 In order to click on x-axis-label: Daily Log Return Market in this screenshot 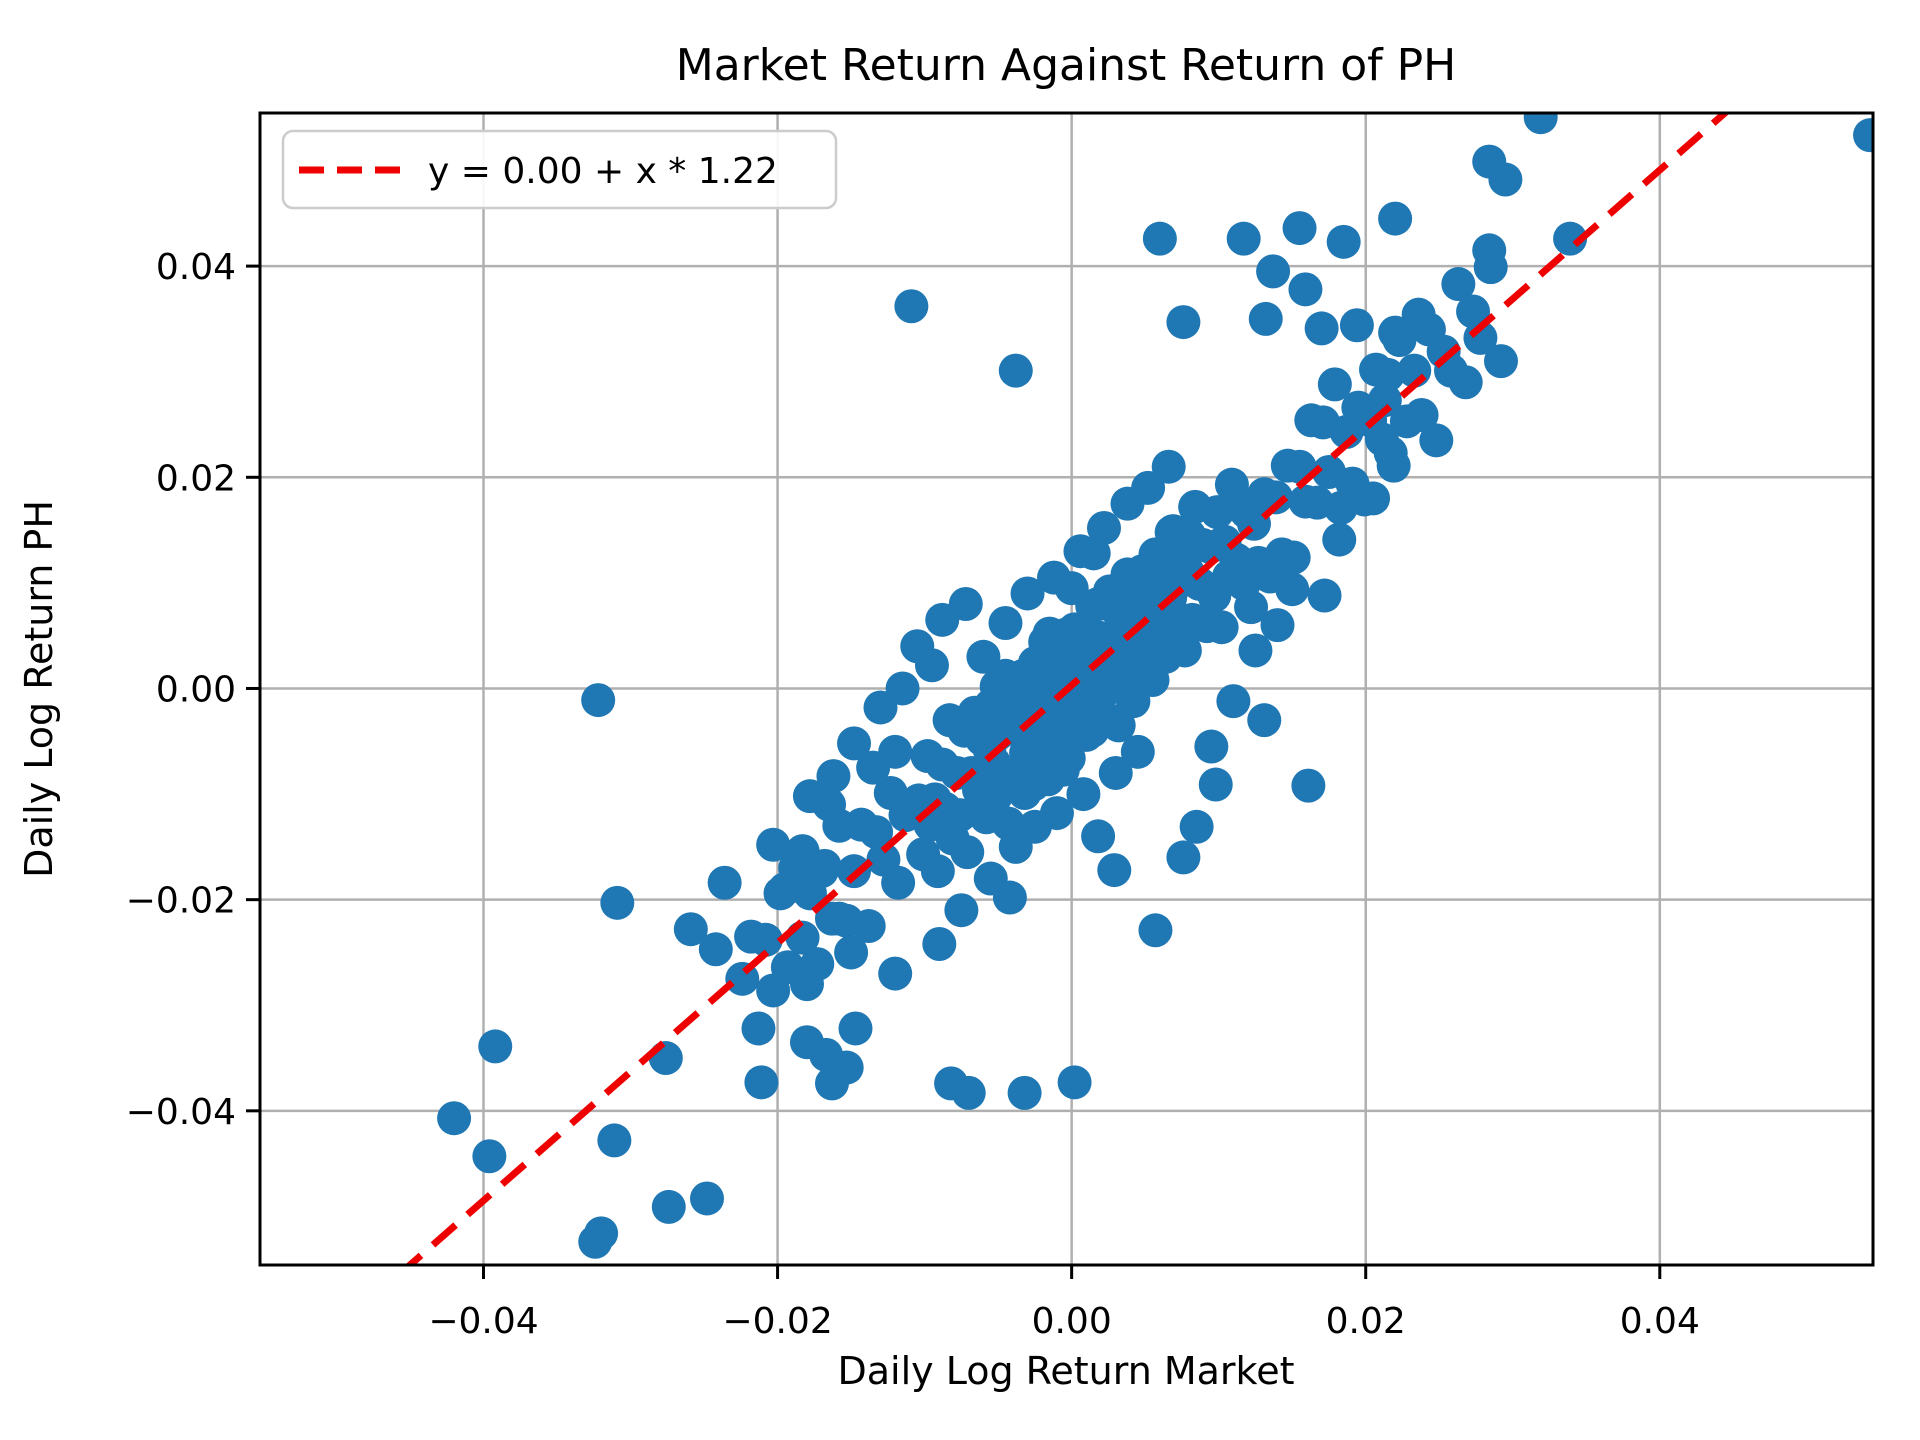, I will do `click(1066, 1371)`.